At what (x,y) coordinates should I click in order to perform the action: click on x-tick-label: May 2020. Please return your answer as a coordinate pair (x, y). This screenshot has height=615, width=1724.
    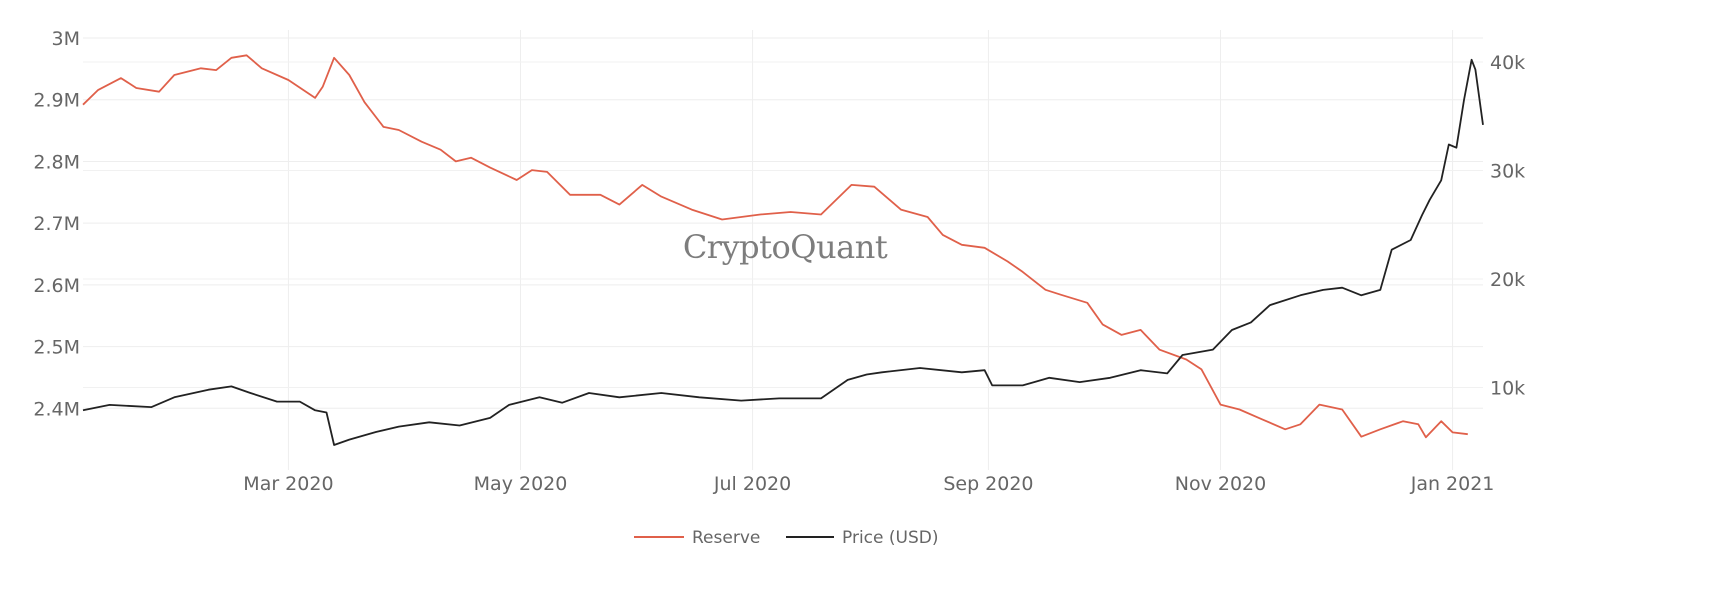
    Looking at the image, I should click on (521, 484).